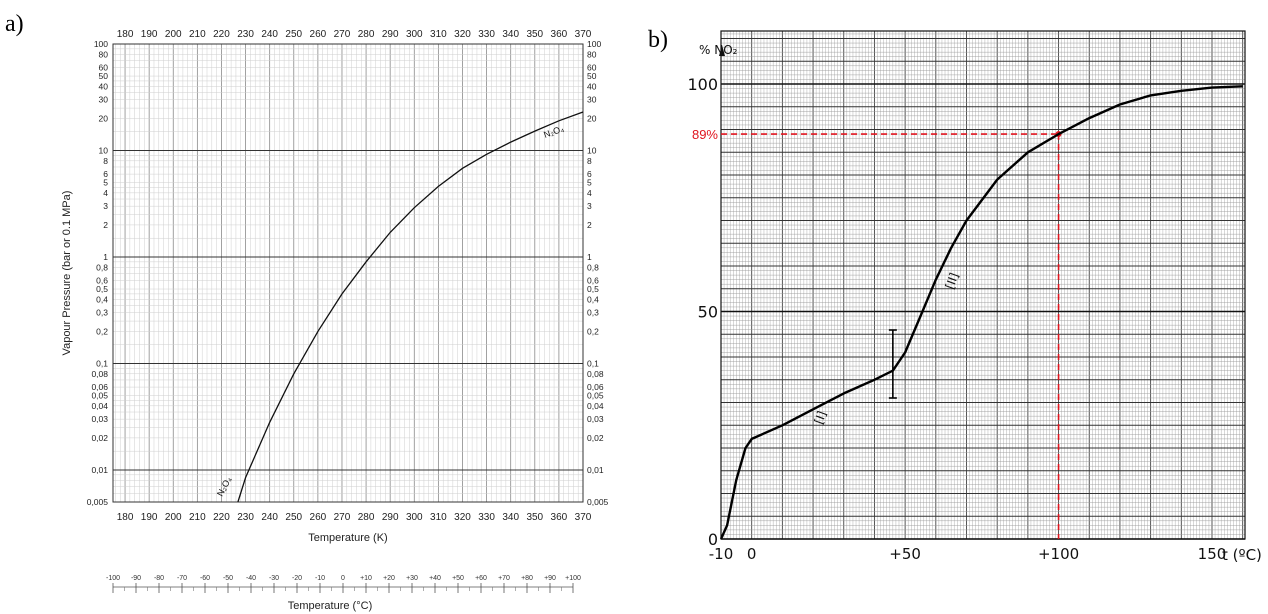 This screenshot has height=614, width=1268. I want to click on y-tick-label: 80, so click(592, 54).